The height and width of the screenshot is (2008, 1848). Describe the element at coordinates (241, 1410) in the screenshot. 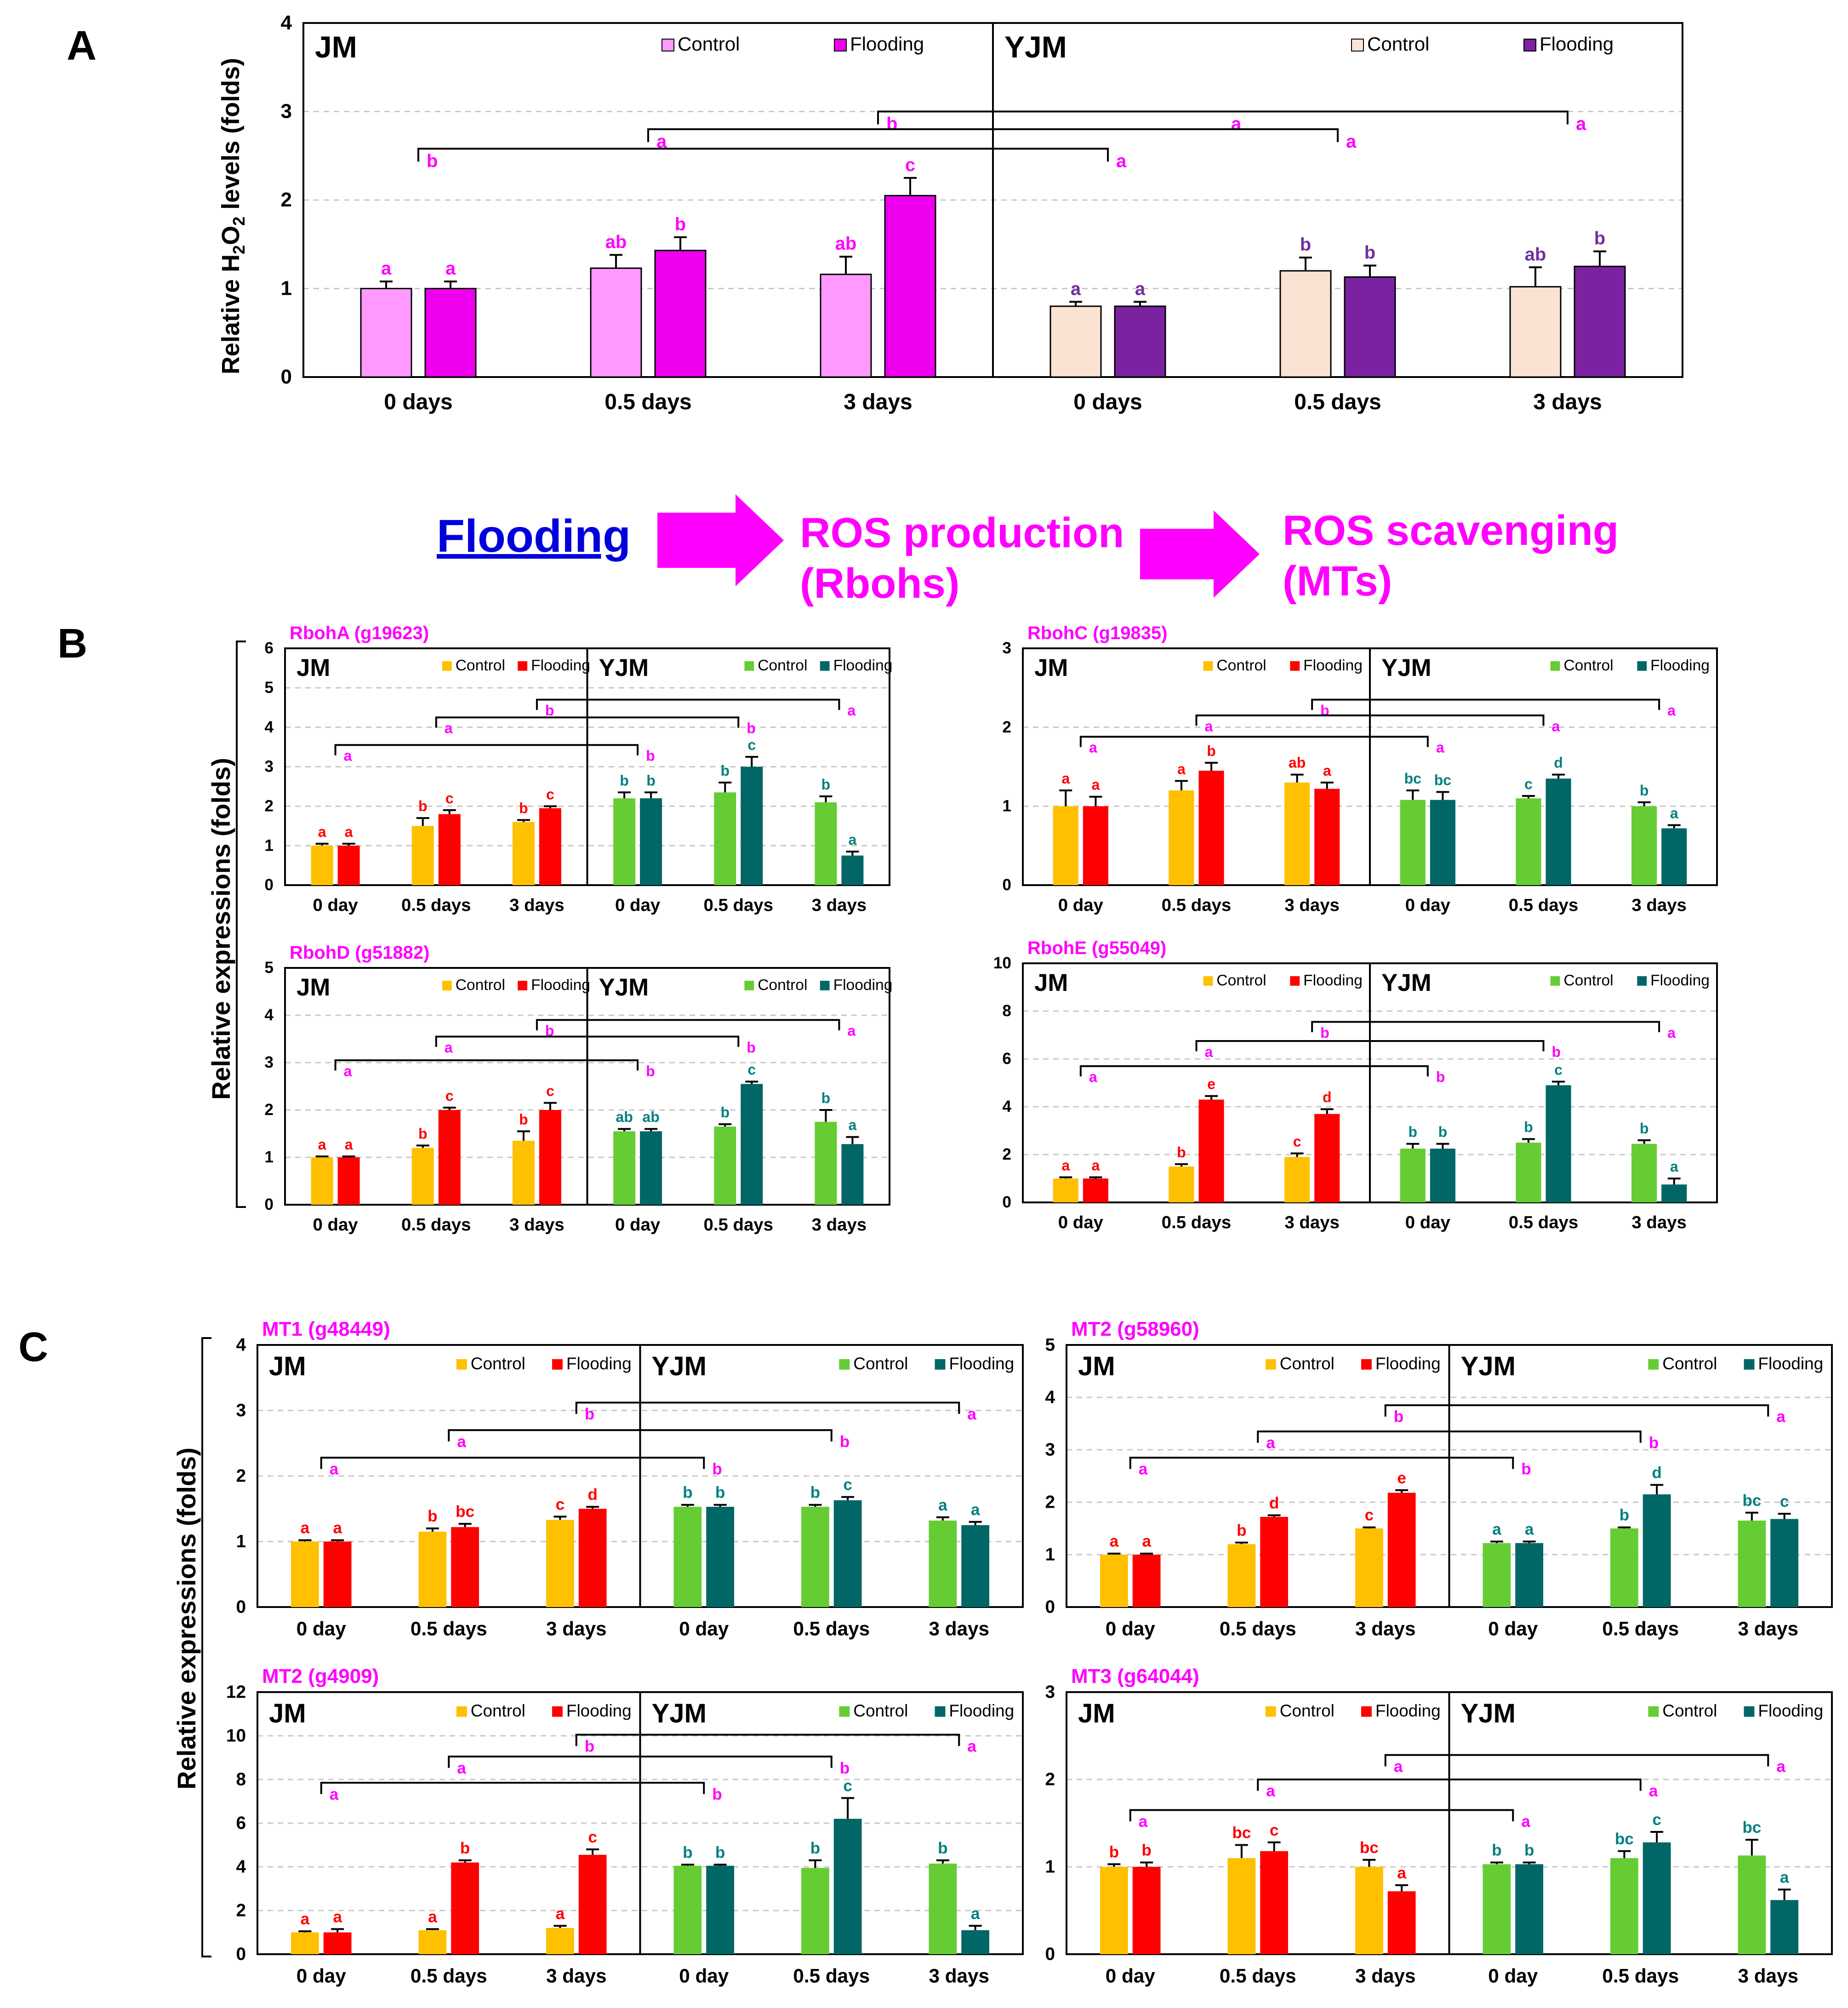

I see `y-tick-label: 3` at that location.